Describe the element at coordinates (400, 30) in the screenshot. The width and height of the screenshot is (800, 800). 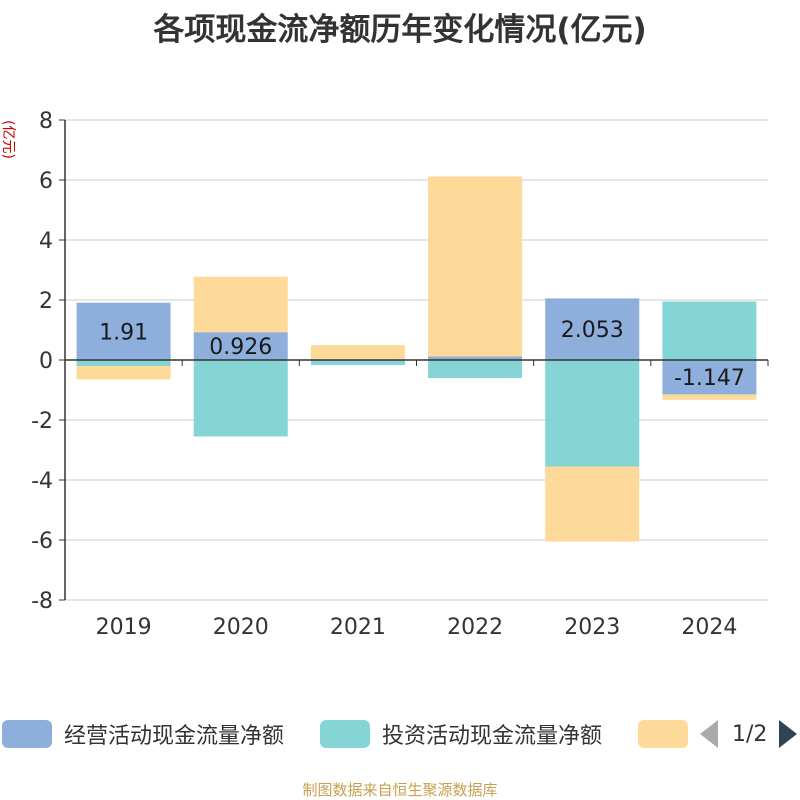
I see `chart-title: 各项现金流净额历年变化情况(亿元)` at that location.